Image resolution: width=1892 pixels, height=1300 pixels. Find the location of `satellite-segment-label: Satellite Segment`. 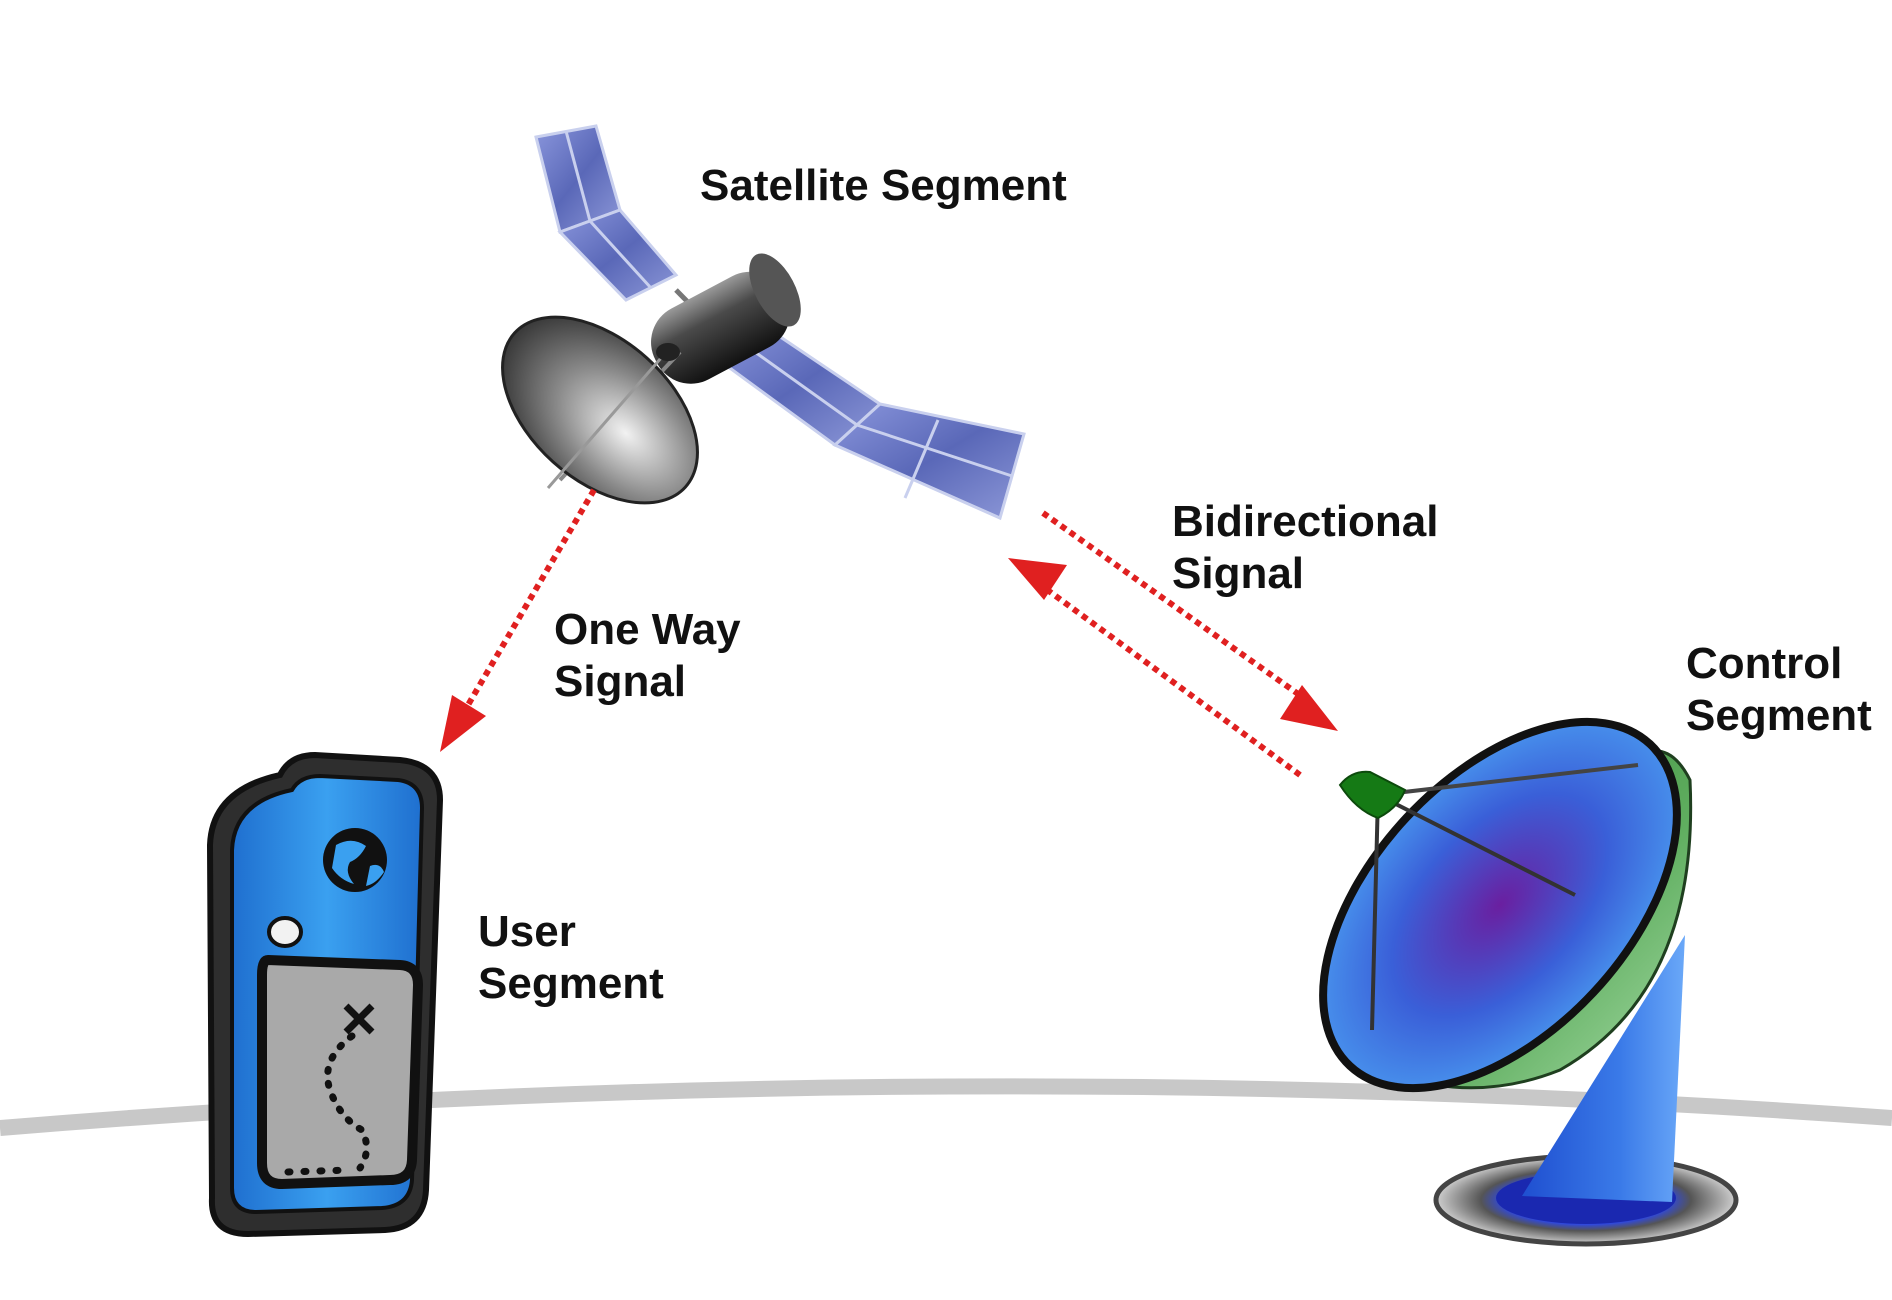

satellite-segment-label: Satellite Segment is located at coordinates (883, 186).